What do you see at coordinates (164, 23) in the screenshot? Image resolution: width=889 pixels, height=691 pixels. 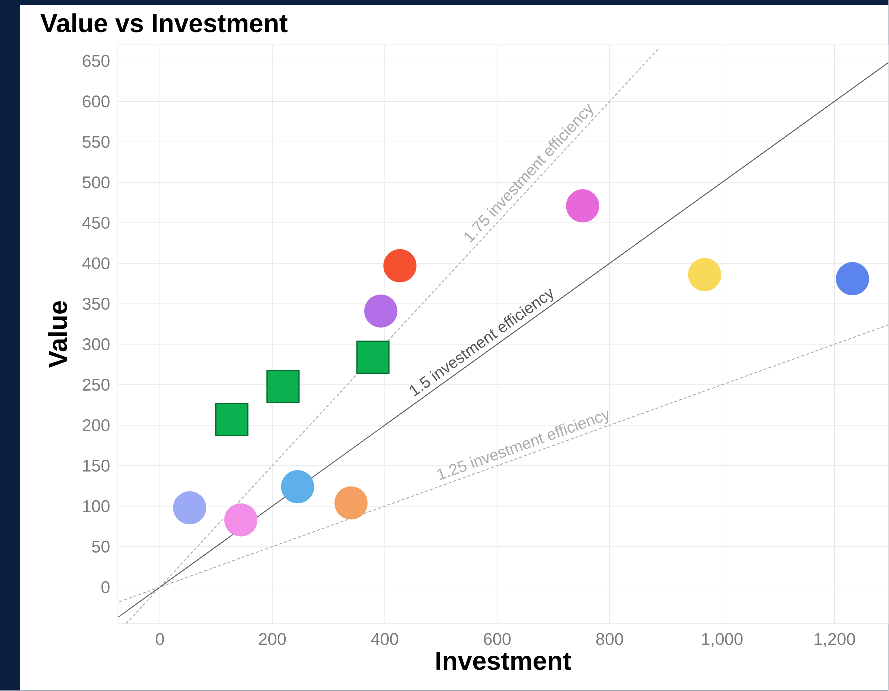 I see `chart-title: Value vs Investment` at bounding box center [164, 23].